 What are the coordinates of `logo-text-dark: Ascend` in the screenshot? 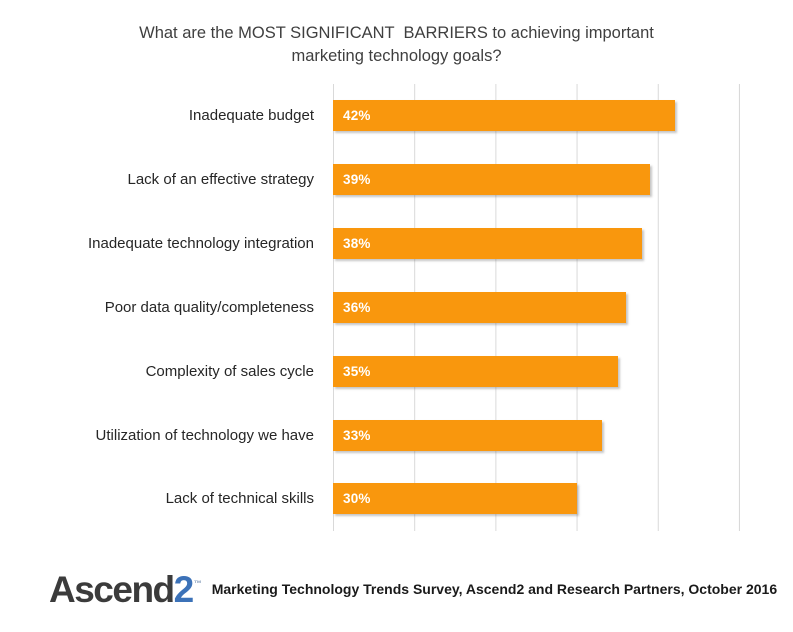 It's located at (112, 589).